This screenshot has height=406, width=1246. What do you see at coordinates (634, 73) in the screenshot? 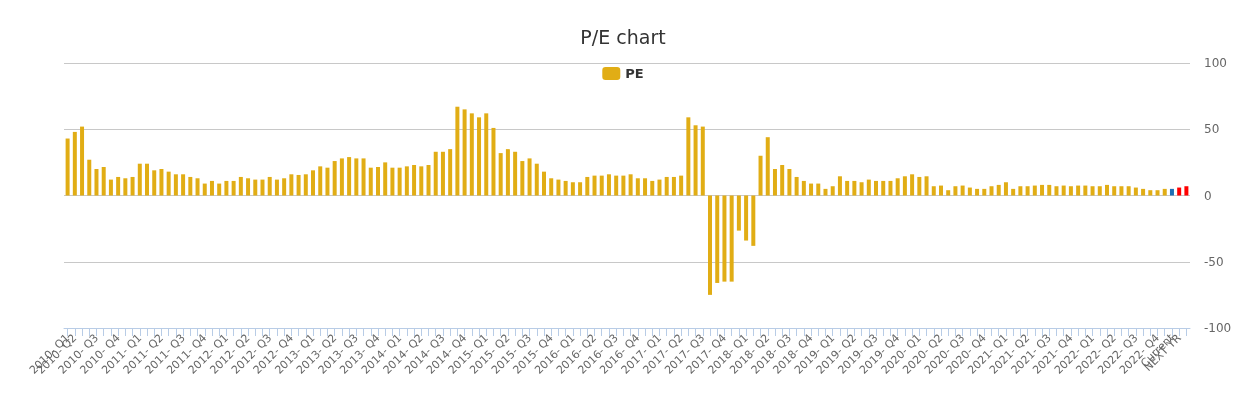
I see `legend-label: PE` at bounding box center [634, 73].